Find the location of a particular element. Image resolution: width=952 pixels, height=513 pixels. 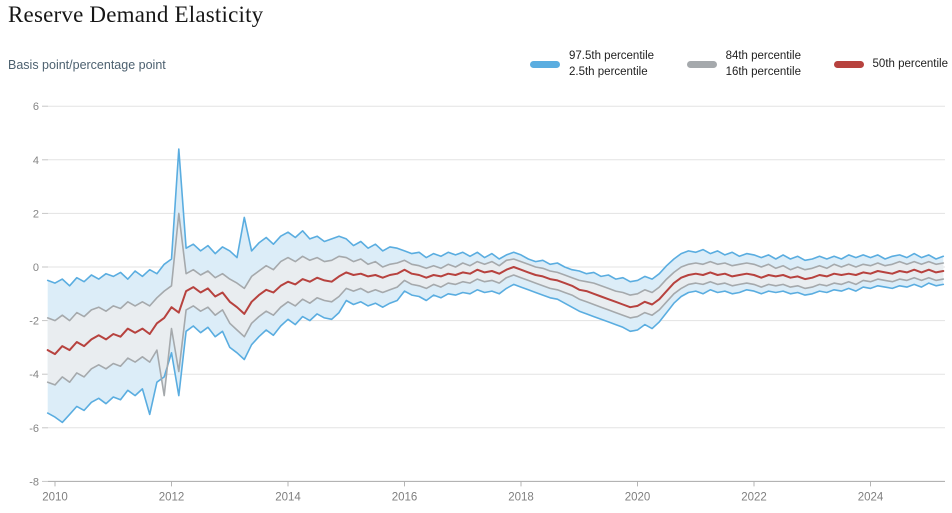

legend-item-84-16-percentile: 84th percentile 16th percentile is located at coordinates (744, 64).